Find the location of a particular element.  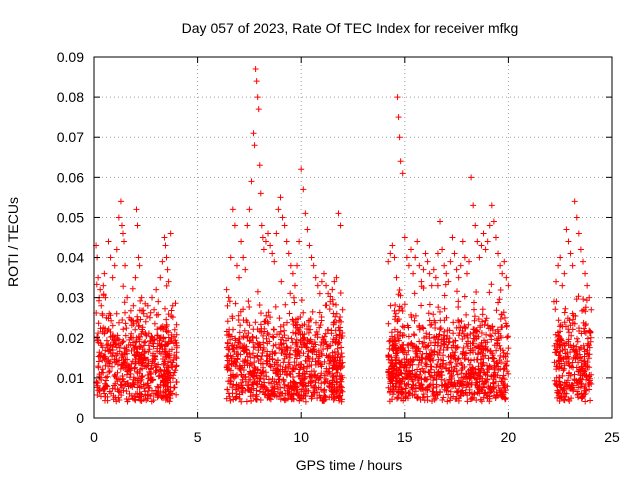

y-tick-label: 0.04 is located at coordinates (70, 258).